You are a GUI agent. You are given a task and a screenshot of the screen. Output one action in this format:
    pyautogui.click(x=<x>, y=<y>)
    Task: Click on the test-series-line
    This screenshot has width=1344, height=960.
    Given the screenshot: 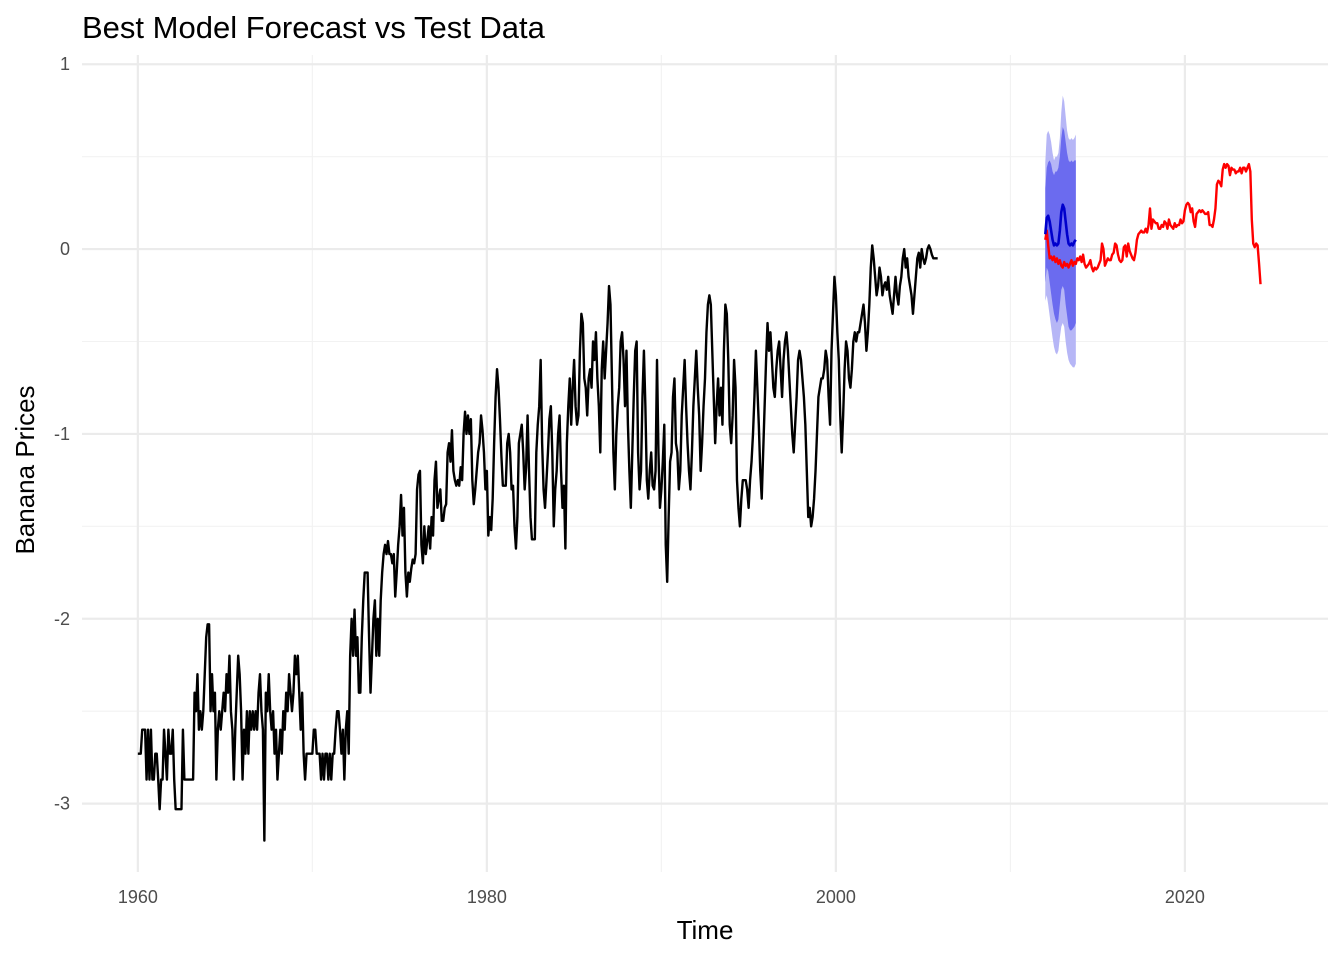 What is the action you would take?
    pyautogui.click(x=1153, y=223)
    